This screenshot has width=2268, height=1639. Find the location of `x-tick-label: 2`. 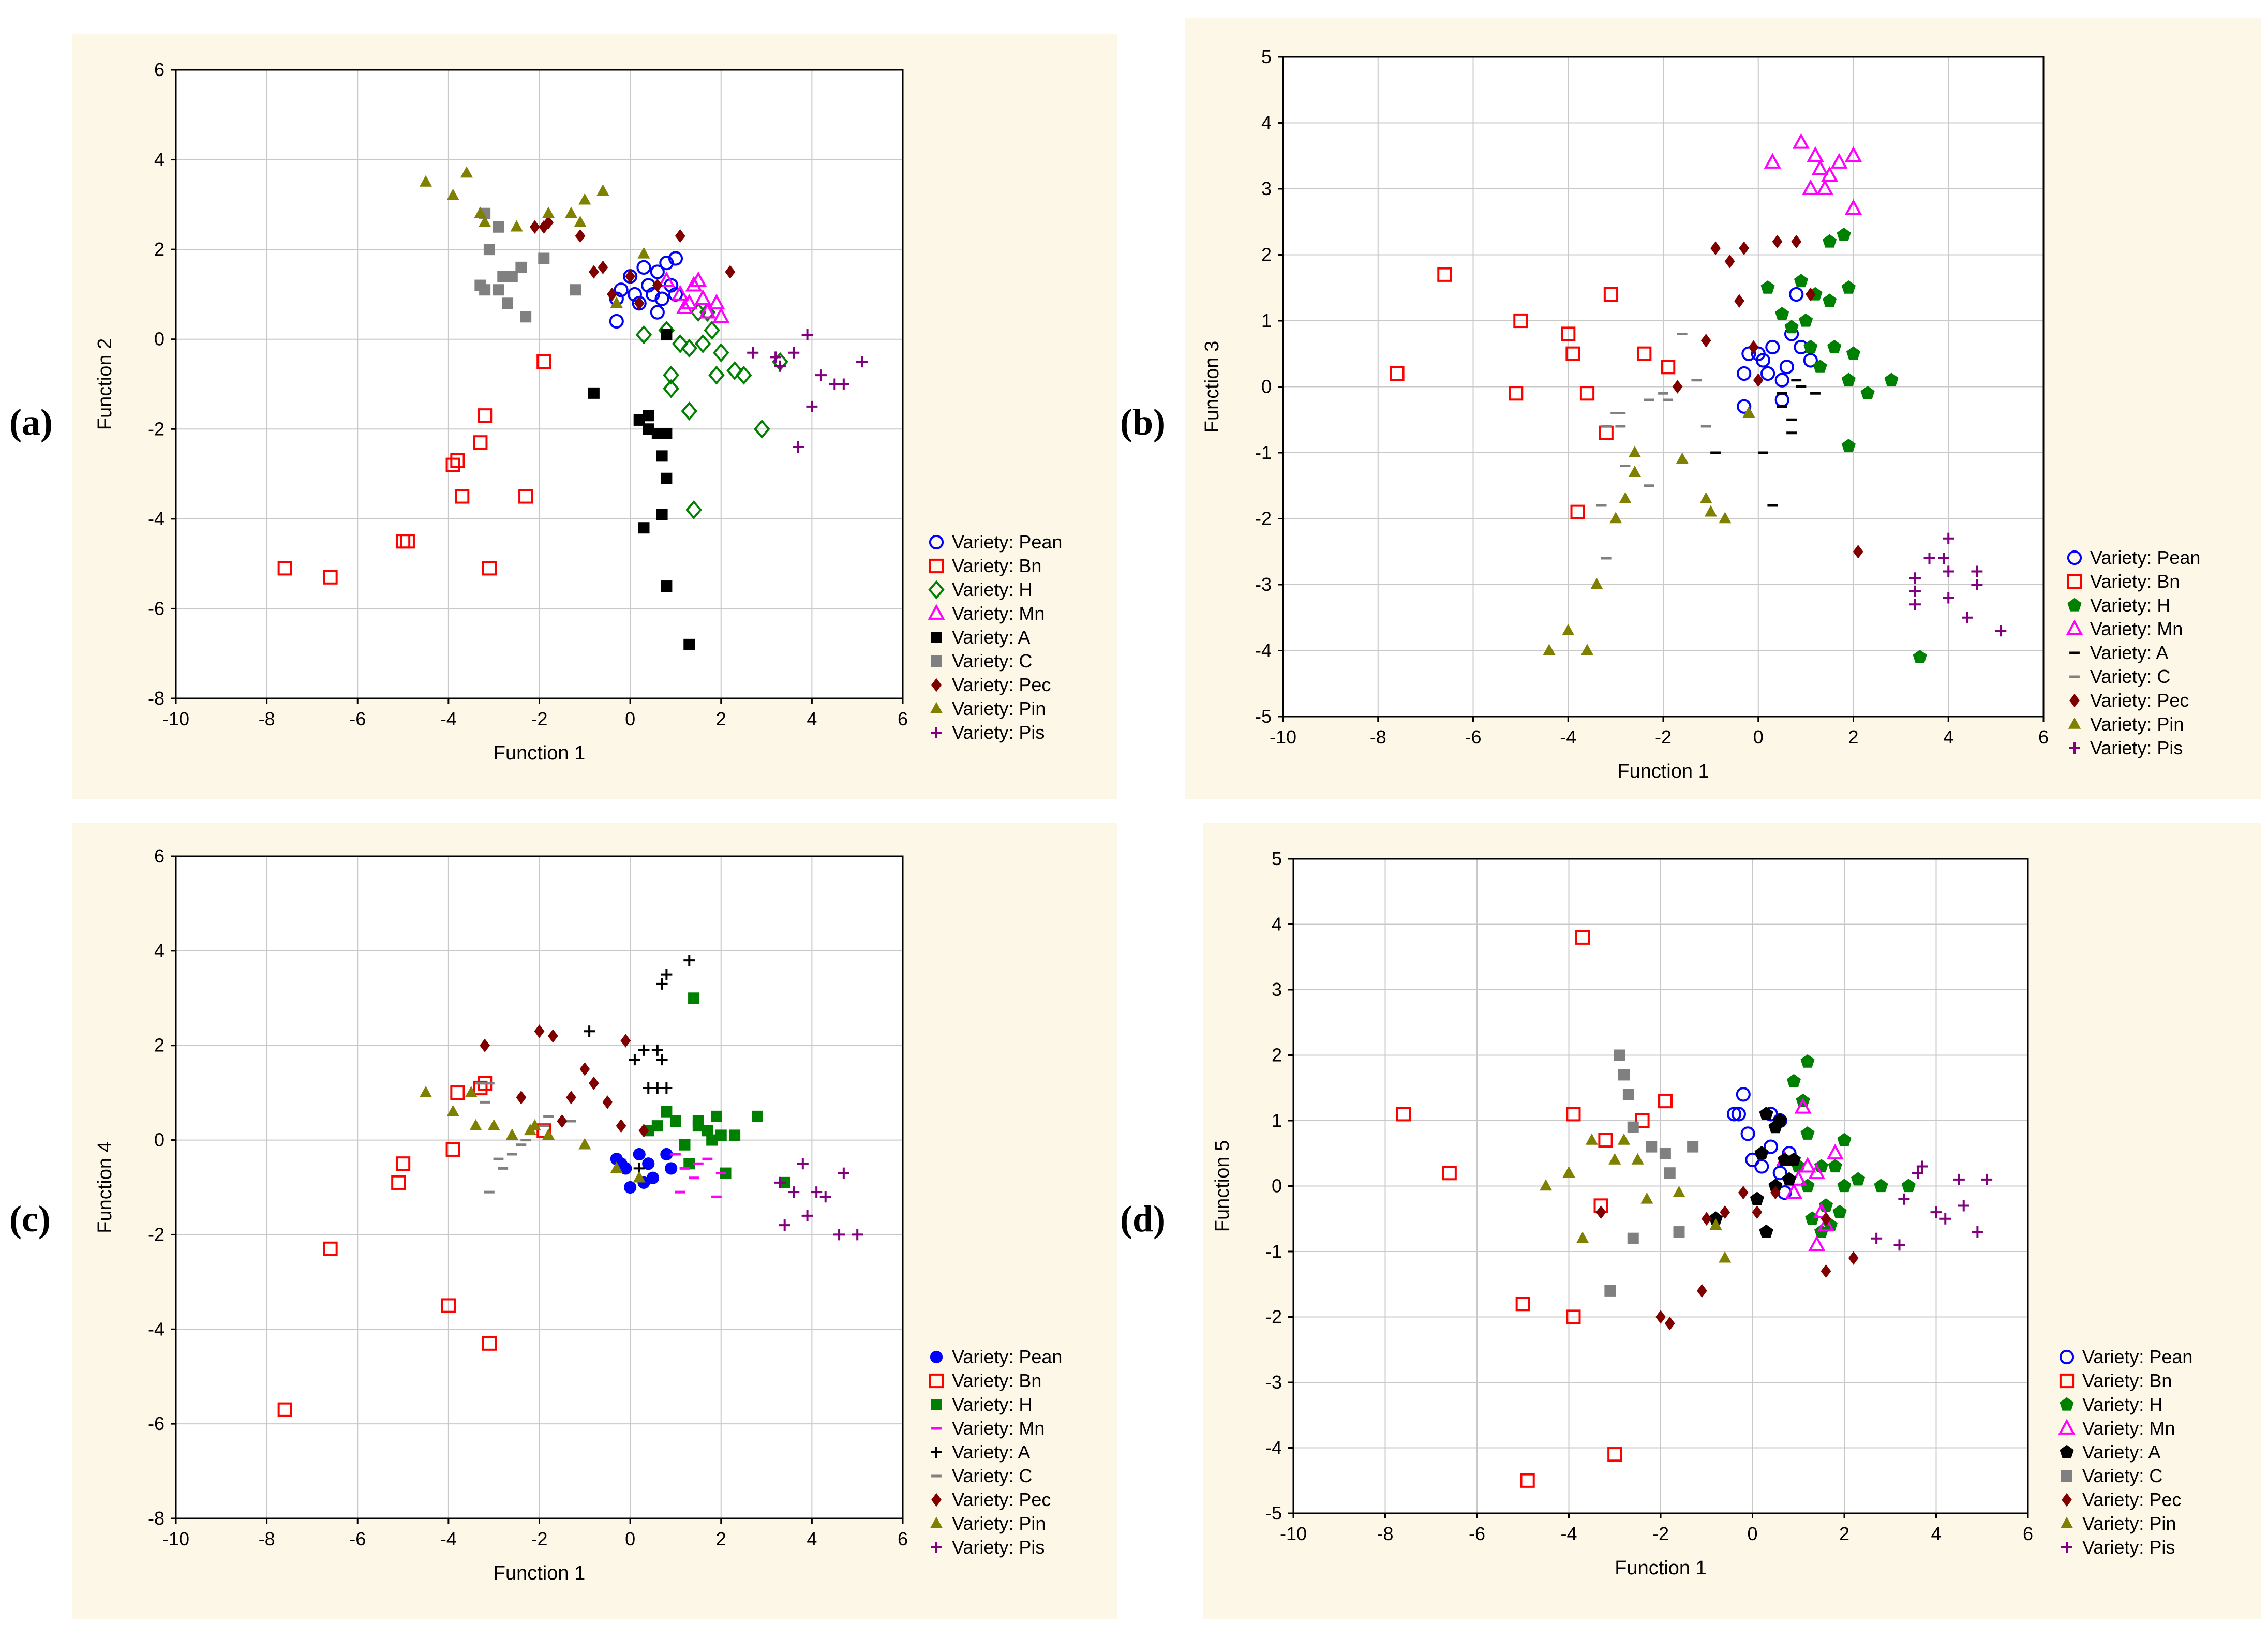

x-tick-label: 2 is located at coordinates (1853, 737).